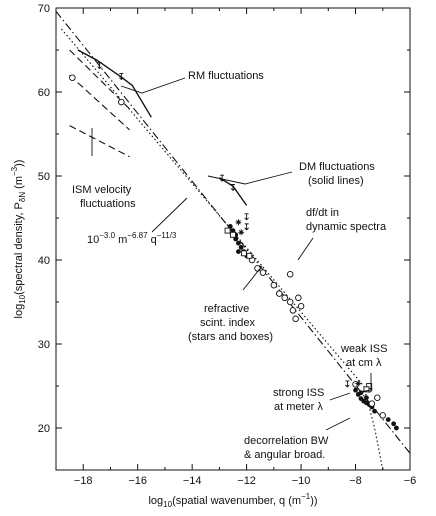 Image resolution: width=436 pixels, height=516 pixels. Describe the element at coordinates (83, 481) in the screenshot. I see `x-tick-label: −18` at that location.